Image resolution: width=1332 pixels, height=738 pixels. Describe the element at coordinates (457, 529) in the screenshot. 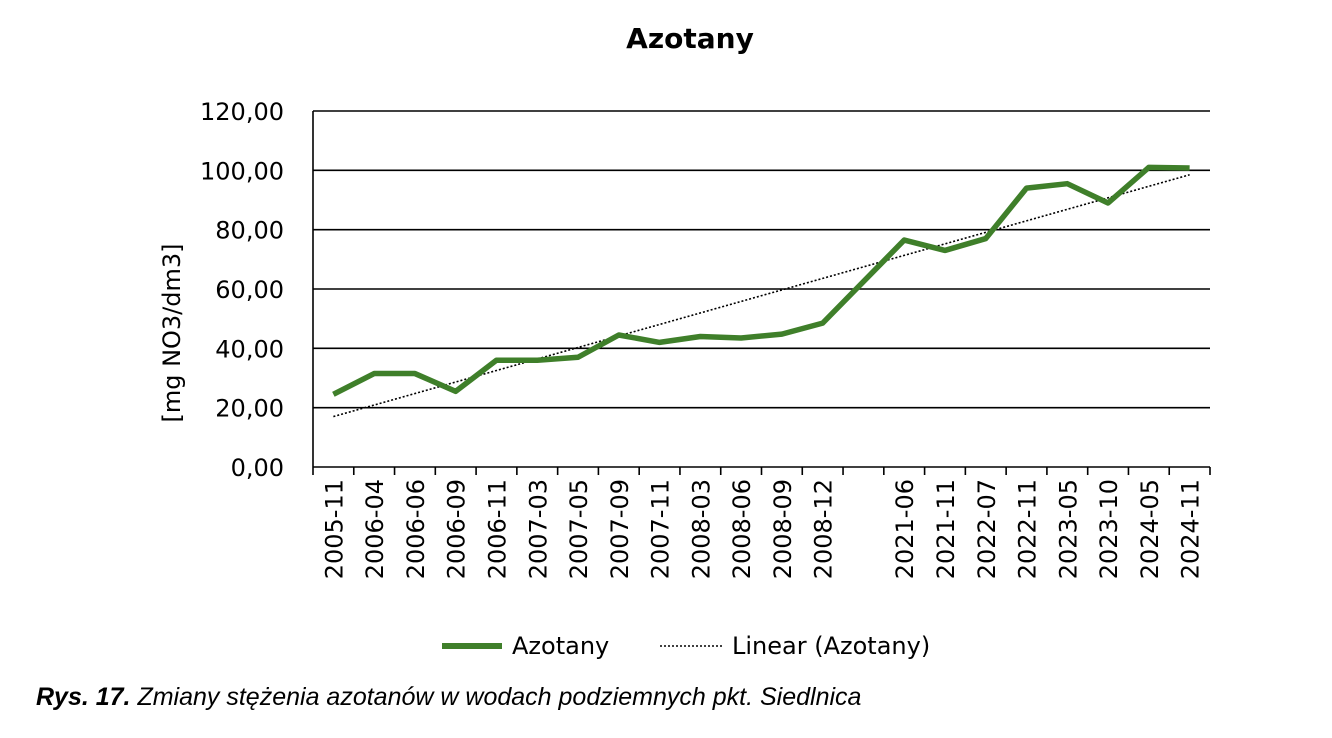

I see `x-tick-label: 2006-09` at that location.